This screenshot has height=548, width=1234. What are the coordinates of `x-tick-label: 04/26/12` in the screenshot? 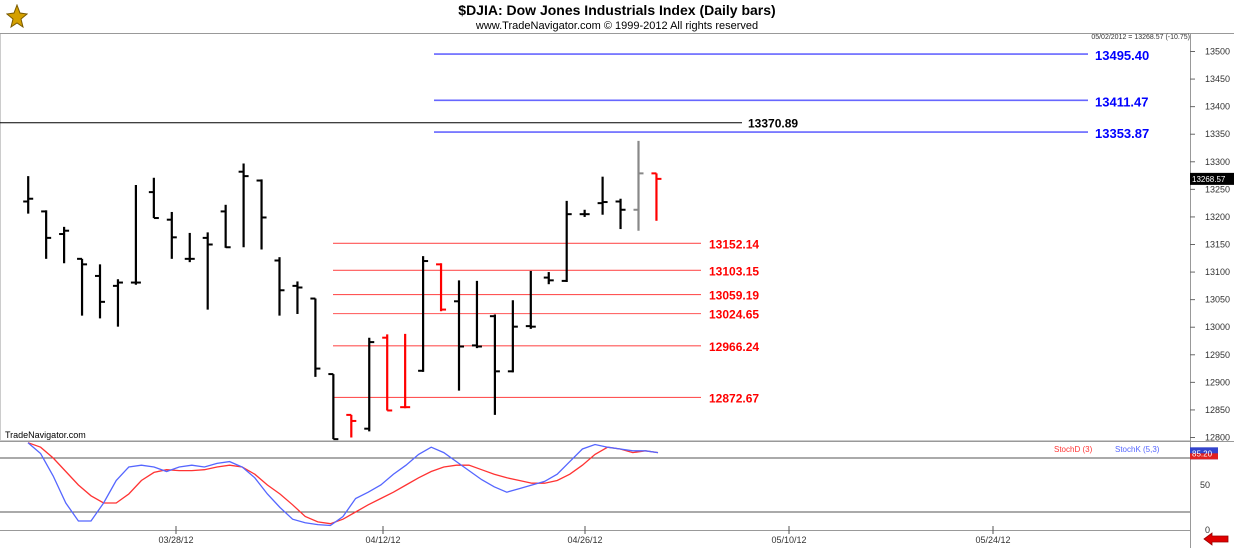 It's located at (584, 540).